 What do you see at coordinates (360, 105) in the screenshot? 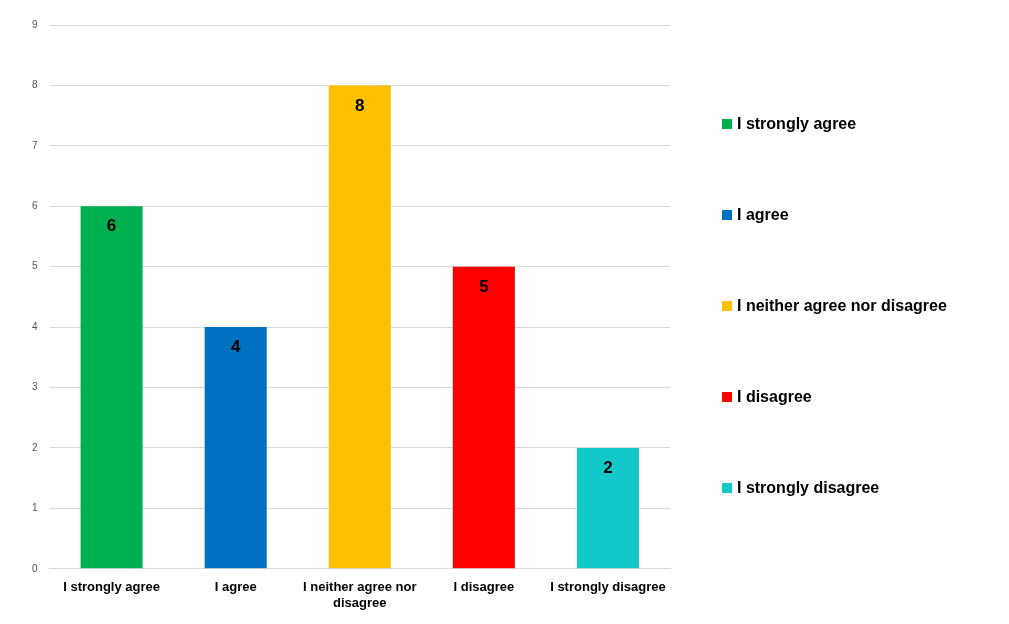
I see `data-label: 8` at bounding box center [360, 105].